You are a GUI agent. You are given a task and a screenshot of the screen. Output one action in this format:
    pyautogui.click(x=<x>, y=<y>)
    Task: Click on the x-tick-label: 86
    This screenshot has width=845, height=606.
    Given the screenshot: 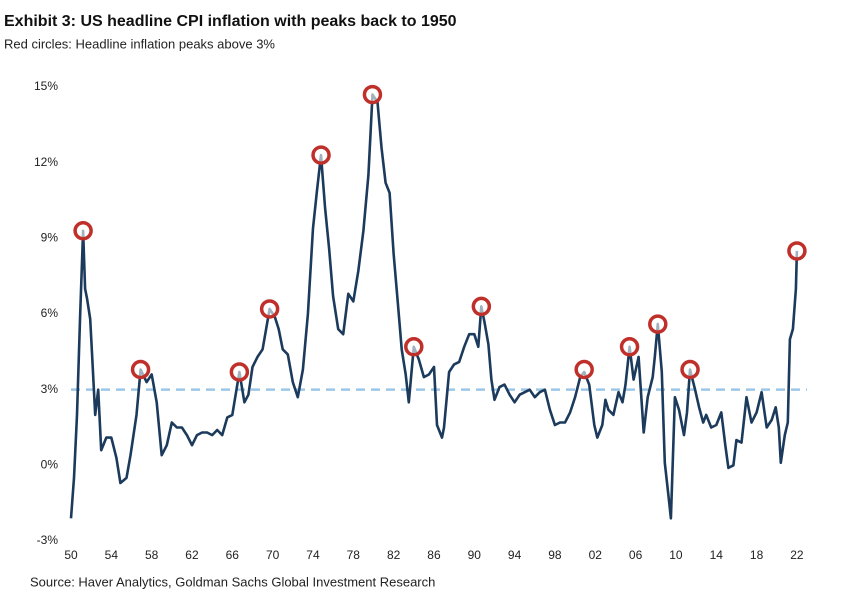 What is the action you would take?
    pyautogui.click(x=434, y=555)
    